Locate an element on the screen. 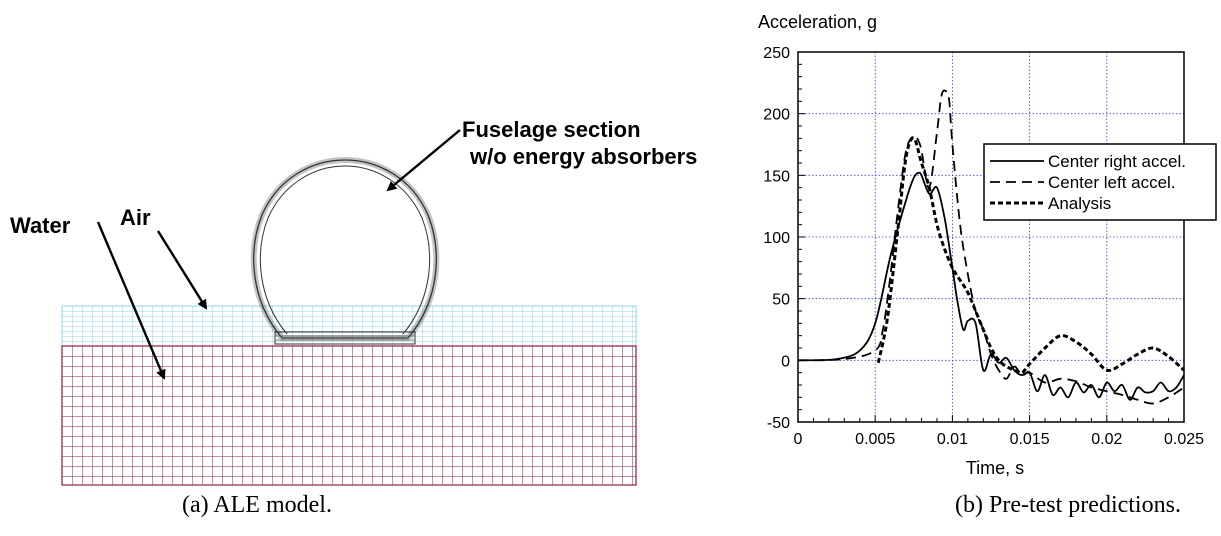 This screenshot has width=1221, height=536. y-tick-label: 50 is located at coordinates (781, 300).